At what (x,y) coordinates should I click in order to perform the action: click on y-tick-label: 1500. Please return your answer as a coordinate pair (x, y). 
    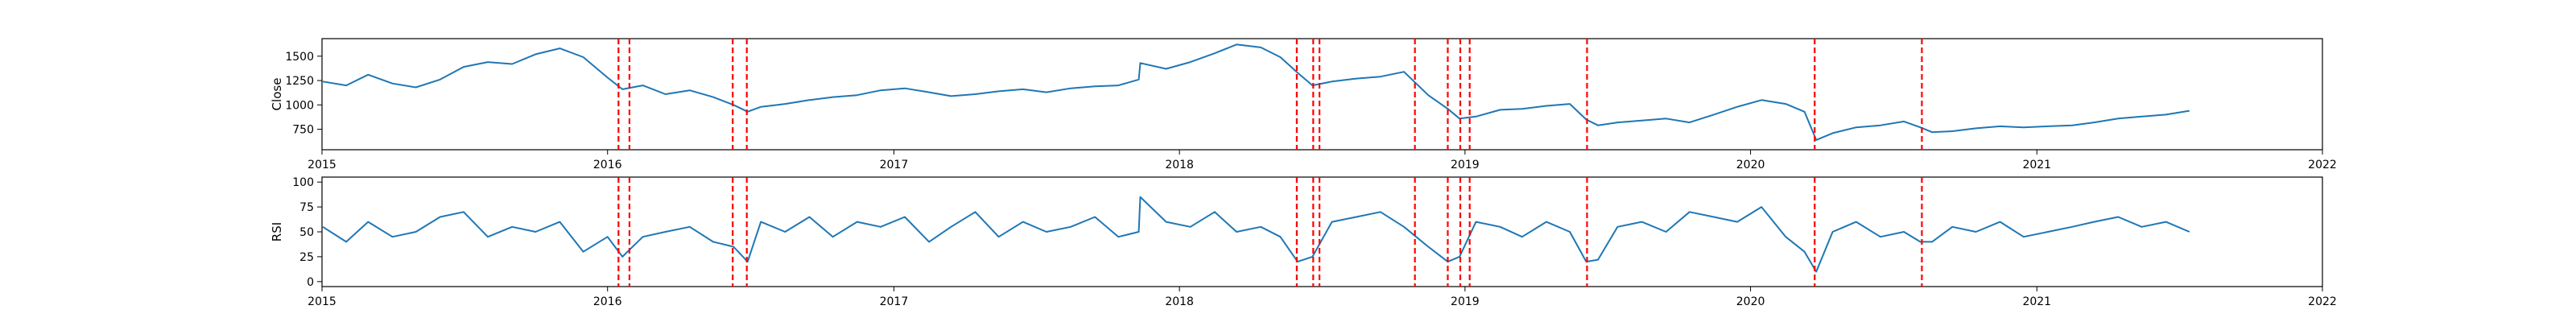
    Looking at the image, I should click on (299, 57).